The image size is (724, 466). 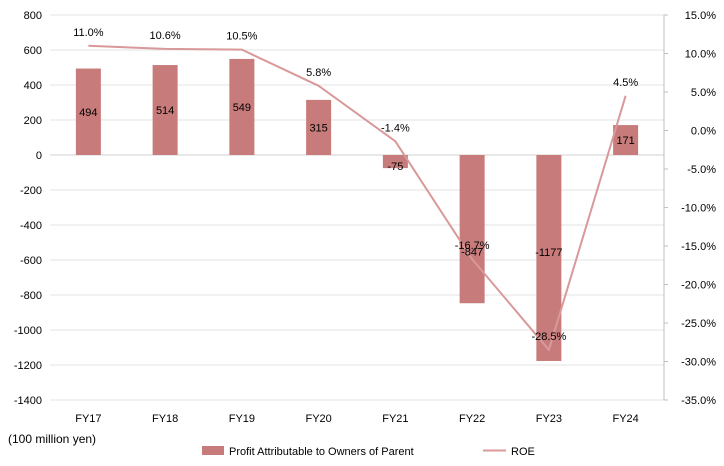 I want to click on roe-data-label: -28.5%, so click(x=548, y=337).